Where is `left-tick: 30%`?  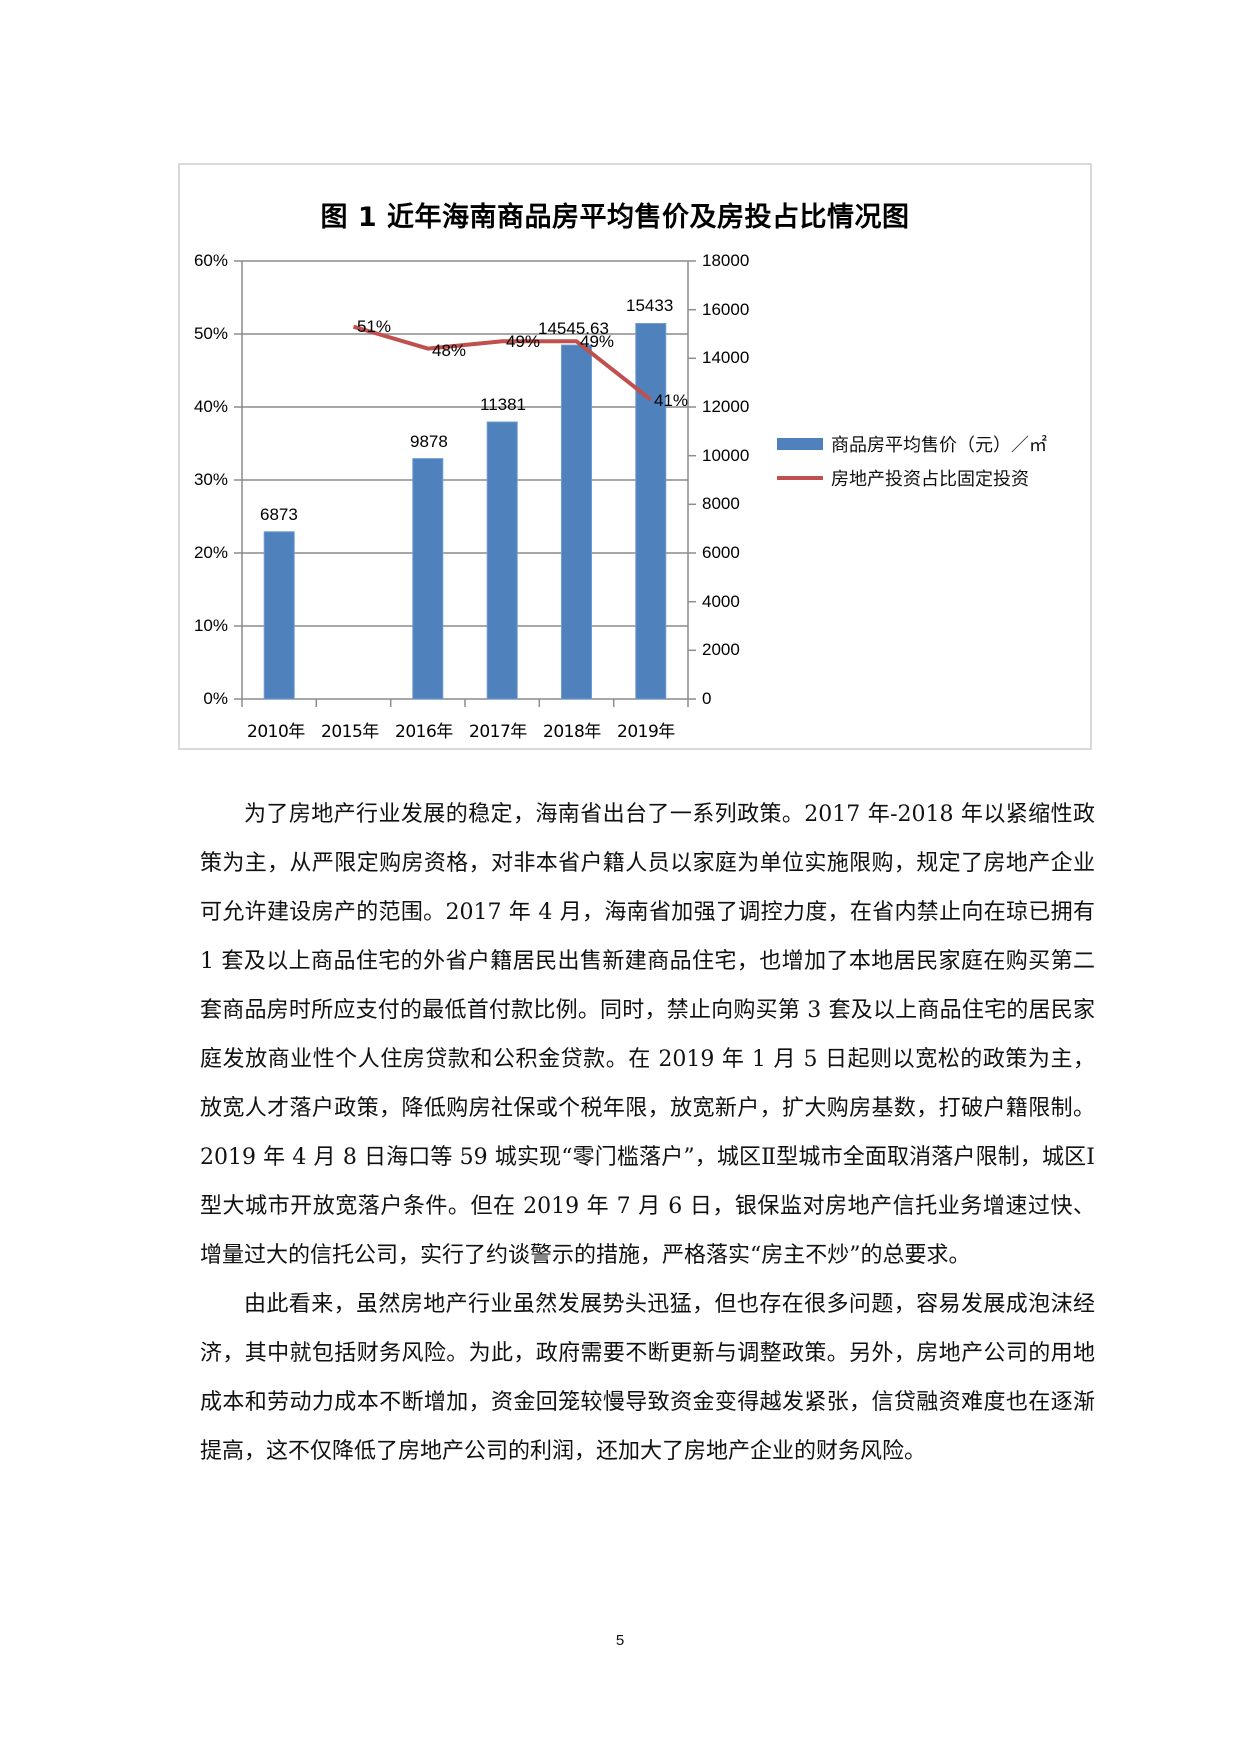 left-tick: 30% is located at coordinates (210, 479).